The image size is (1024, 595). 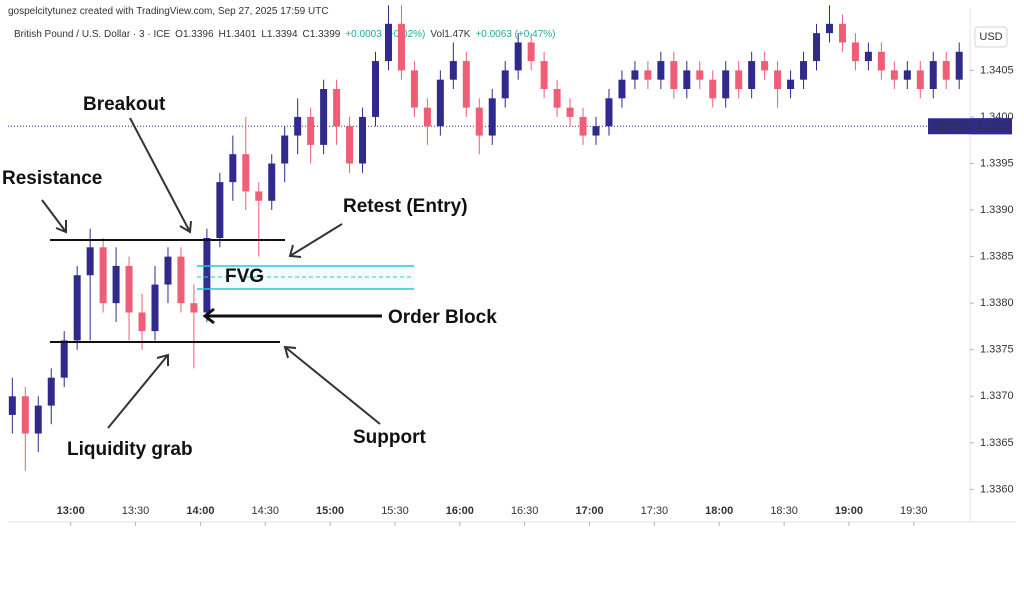 What do you see at coordinates (124, 104) in the screenshot?
I see `breakout-label: Breakout` at bounding box center [124, 104].